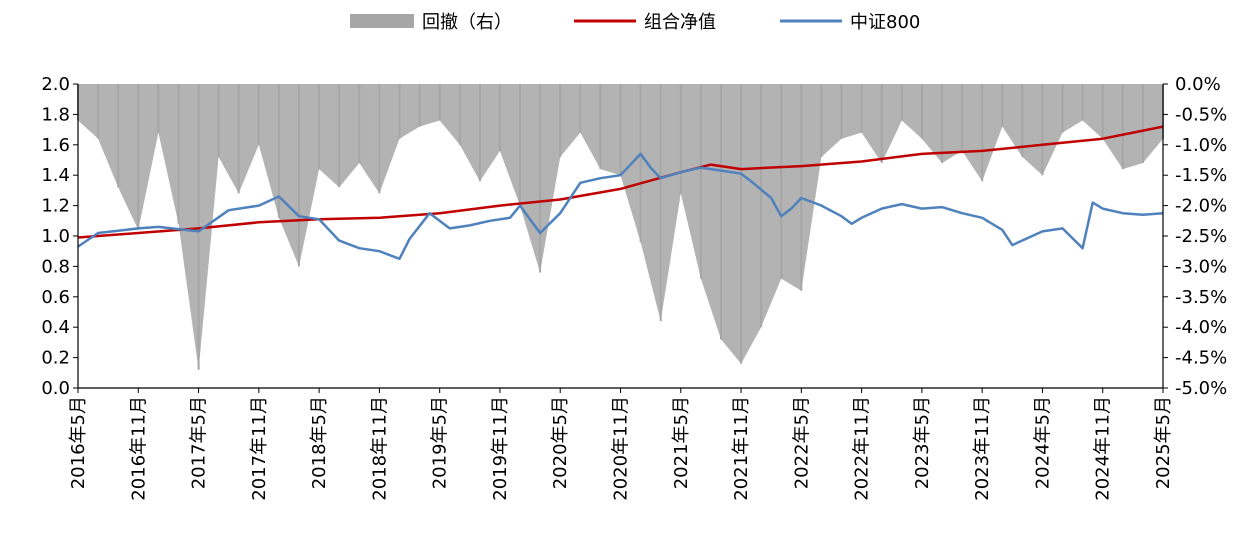  What do you see at coordinates (1201, 236) in the screenshot?
I see `right-tick-label: -2.5%` at bounding box center [1201, 236].